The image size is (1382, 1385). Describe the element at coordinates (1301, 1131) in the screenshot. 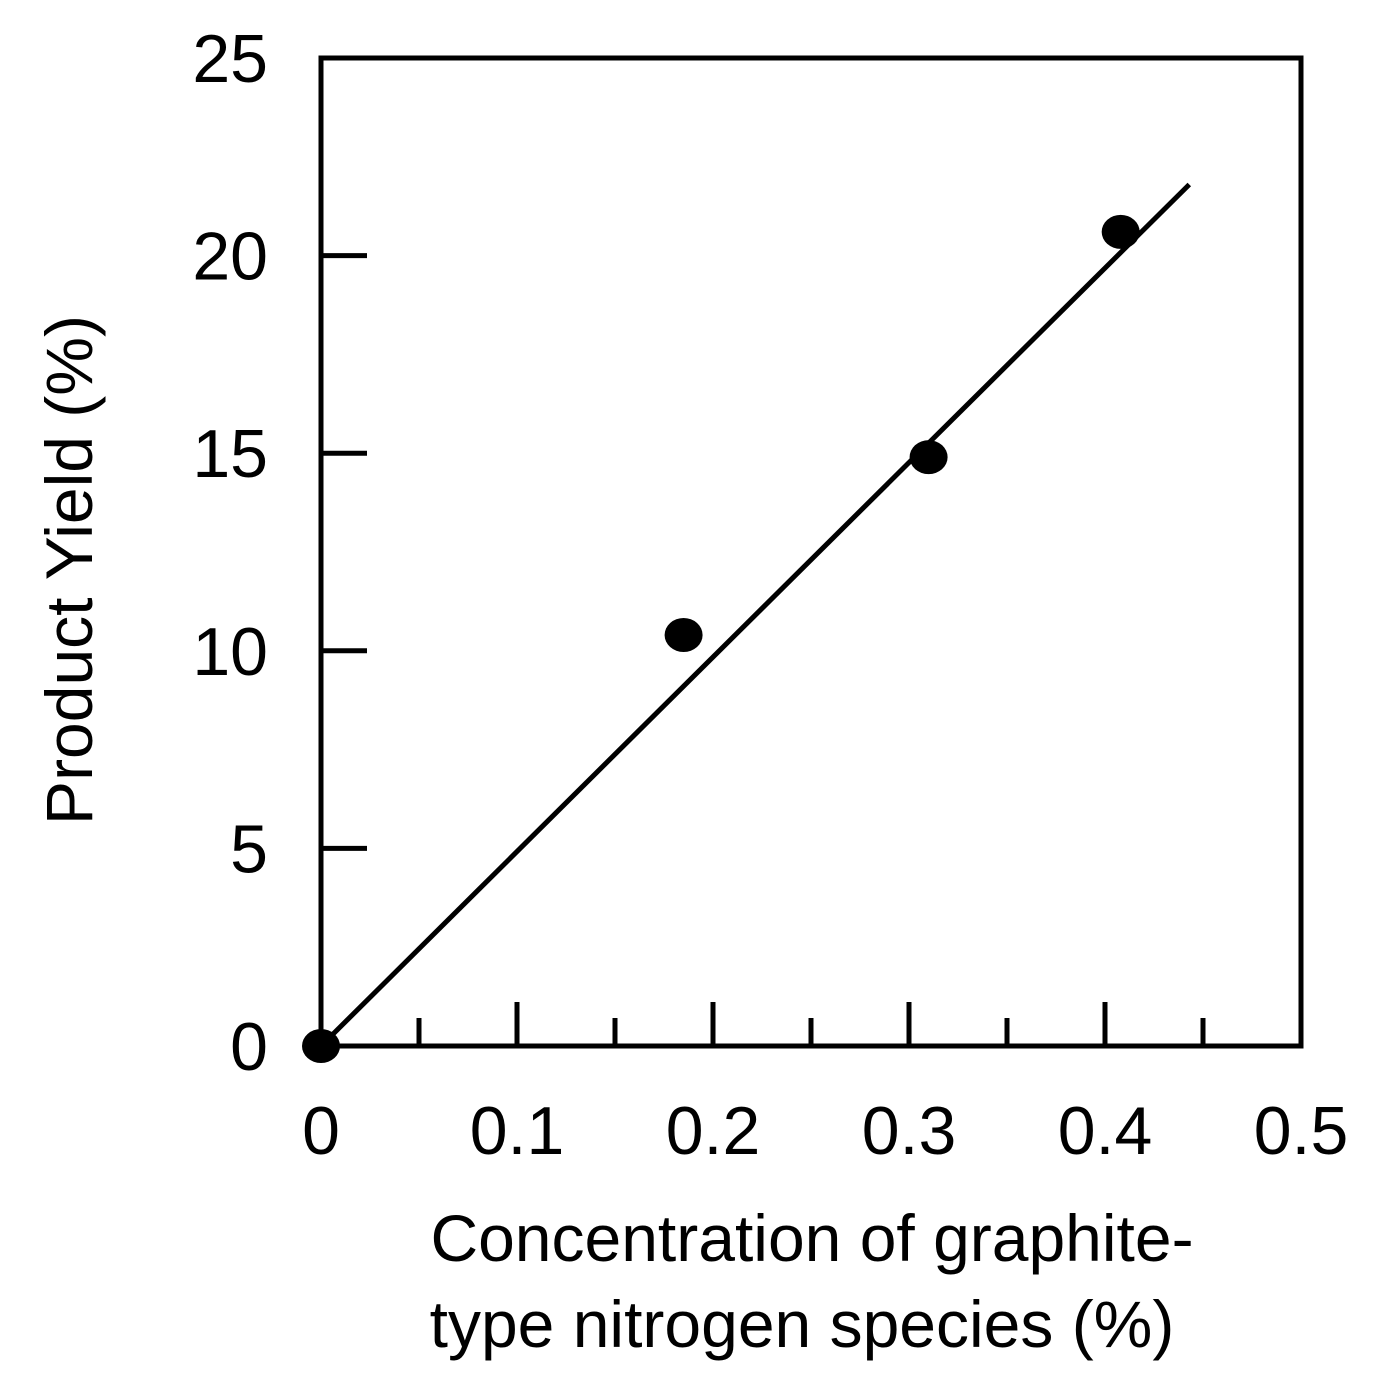

I see `x-tick-label: 0.5` at that location.